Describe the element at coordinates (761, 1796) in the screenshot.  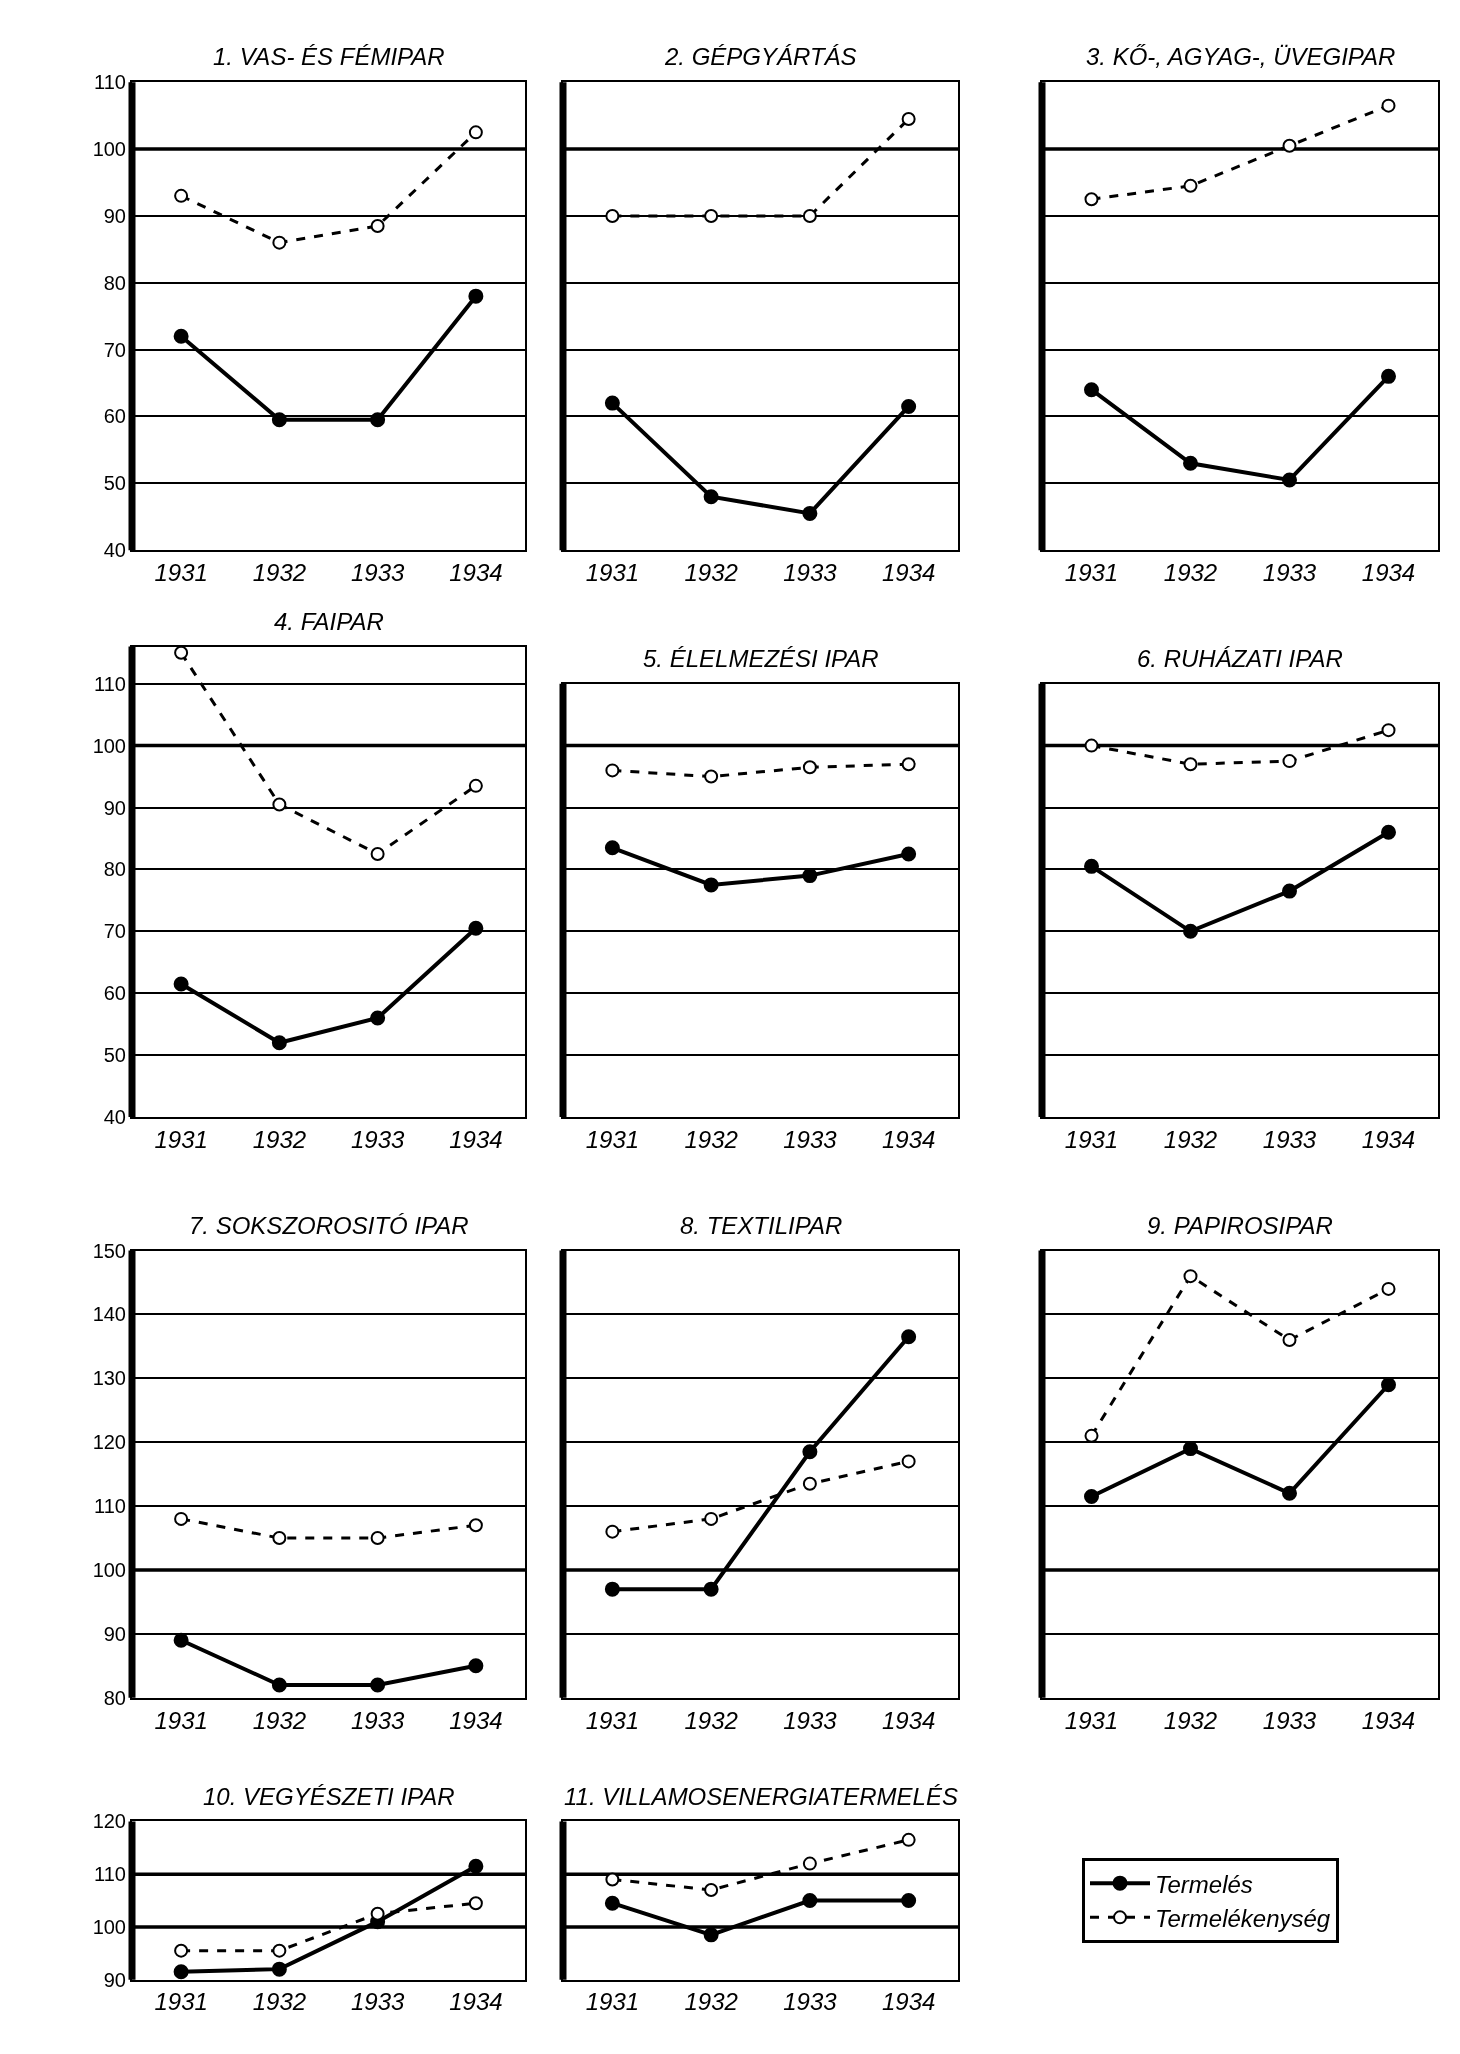
I see `chart-title: 11. VILLAMOSENERGIATERMELÉS` at that location.